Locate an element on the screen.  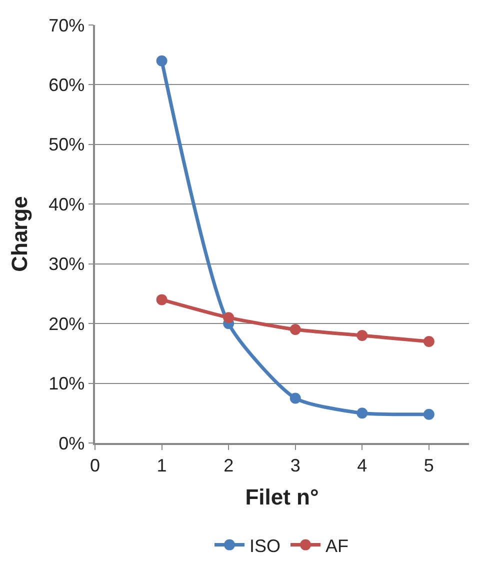
y-tick-label: 0% is located at coordinates (71, 443).